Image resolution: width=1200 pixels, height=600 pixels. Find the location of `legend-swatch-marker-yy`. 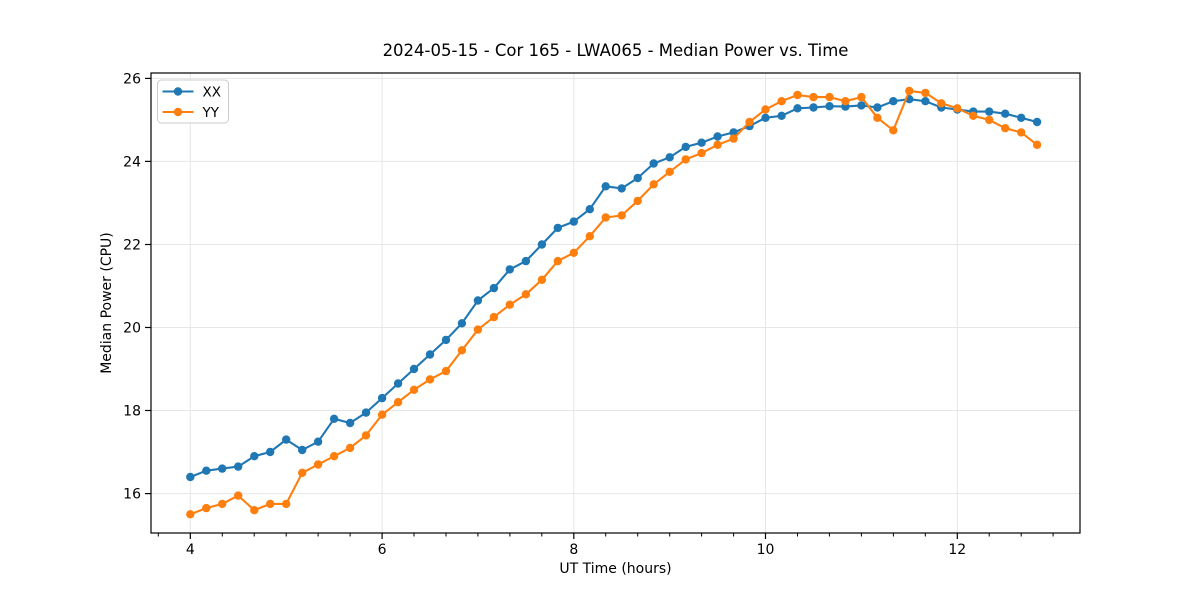

legend-swatch-marker-yy is located at coordinates (178, 112).